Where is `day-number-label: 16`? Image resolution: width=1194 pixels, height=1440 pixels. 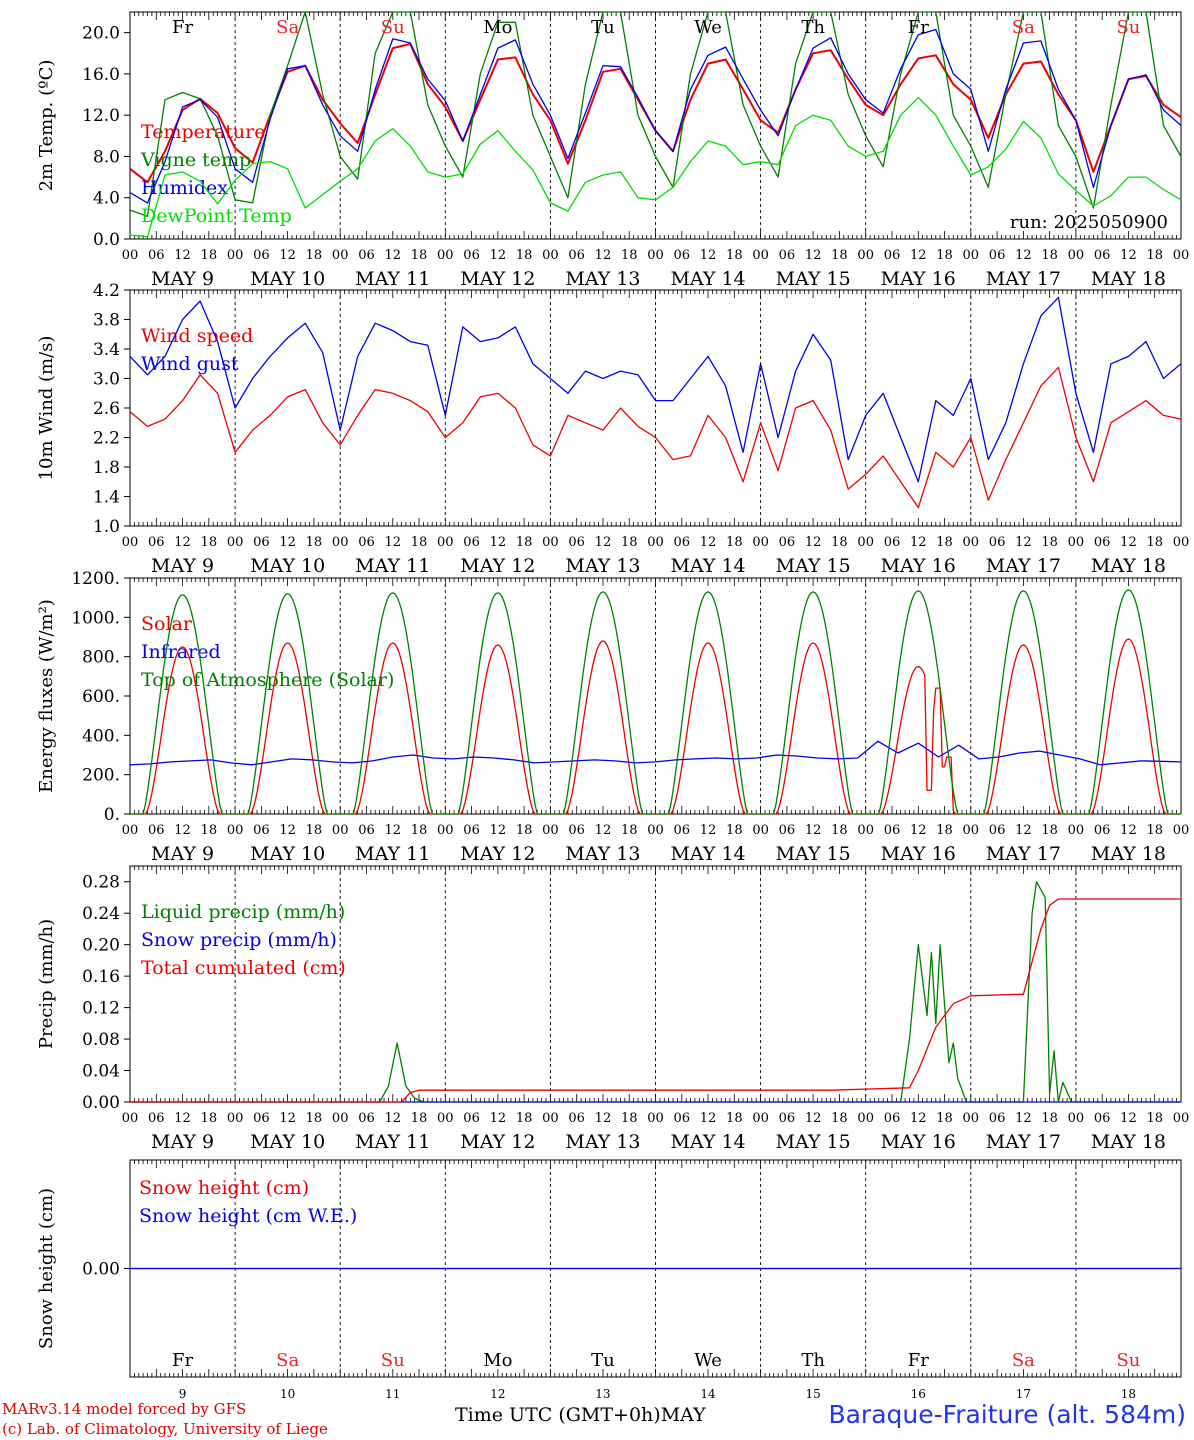 day-number-label: 16 is located at coordinates (918, 1394).